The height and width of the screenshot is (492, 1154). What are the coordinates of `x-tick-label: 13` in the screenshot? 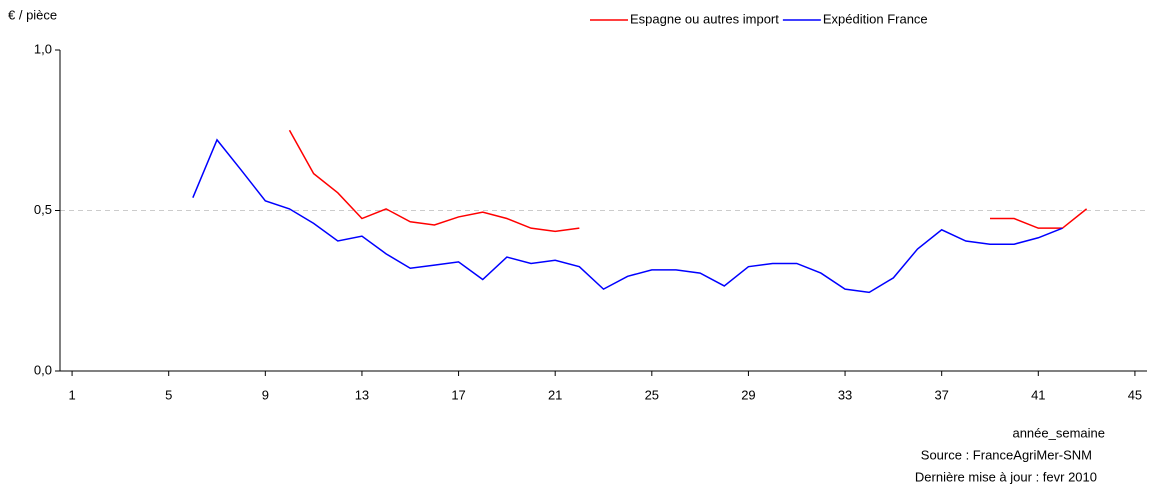 It's located at (362, 394).